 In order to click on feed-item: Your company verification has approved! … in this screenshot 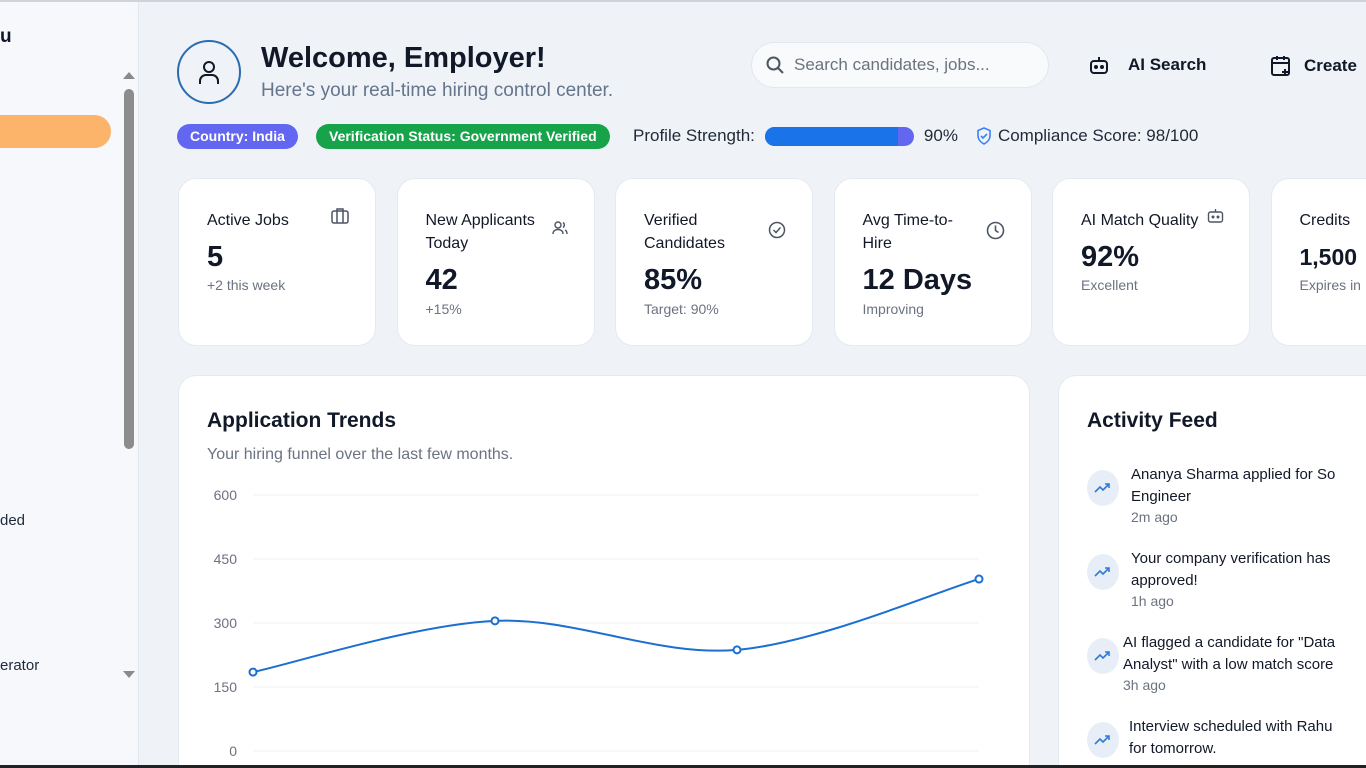, I will do `click(1225, 579)`.